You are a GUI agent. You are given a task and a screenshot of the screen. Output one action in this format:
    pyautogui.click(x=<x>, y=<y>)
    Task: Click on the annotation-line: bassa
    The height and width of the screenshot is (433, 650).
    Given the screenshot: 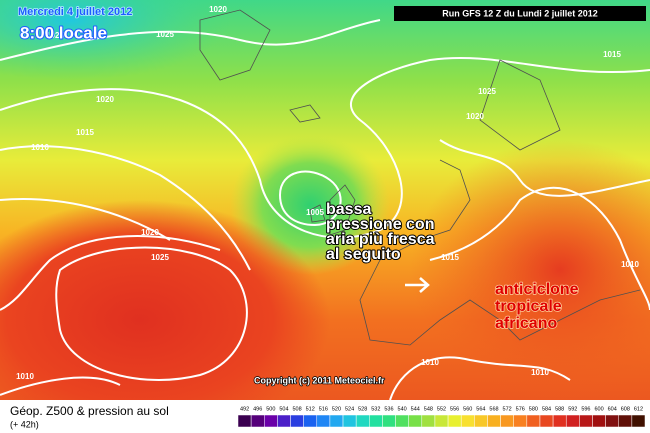 What is the action you would take?
    pyautogui.click(x=348, y=209)
    